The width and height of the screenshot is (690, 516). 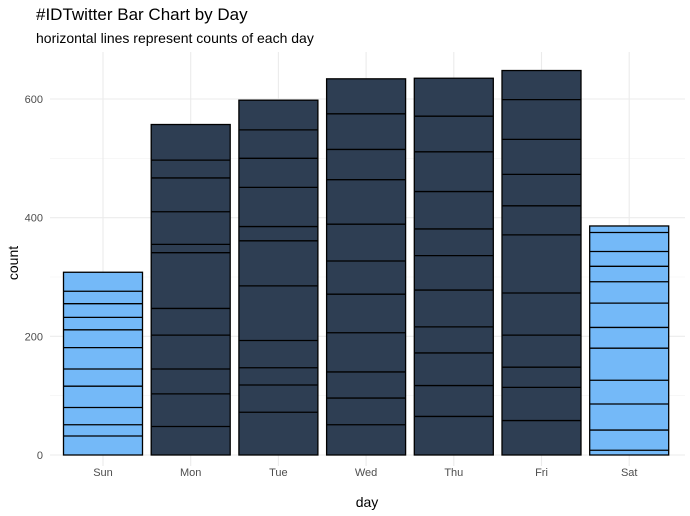 I want to click on x-tick-label: Mon, so click(x=190, y=473).